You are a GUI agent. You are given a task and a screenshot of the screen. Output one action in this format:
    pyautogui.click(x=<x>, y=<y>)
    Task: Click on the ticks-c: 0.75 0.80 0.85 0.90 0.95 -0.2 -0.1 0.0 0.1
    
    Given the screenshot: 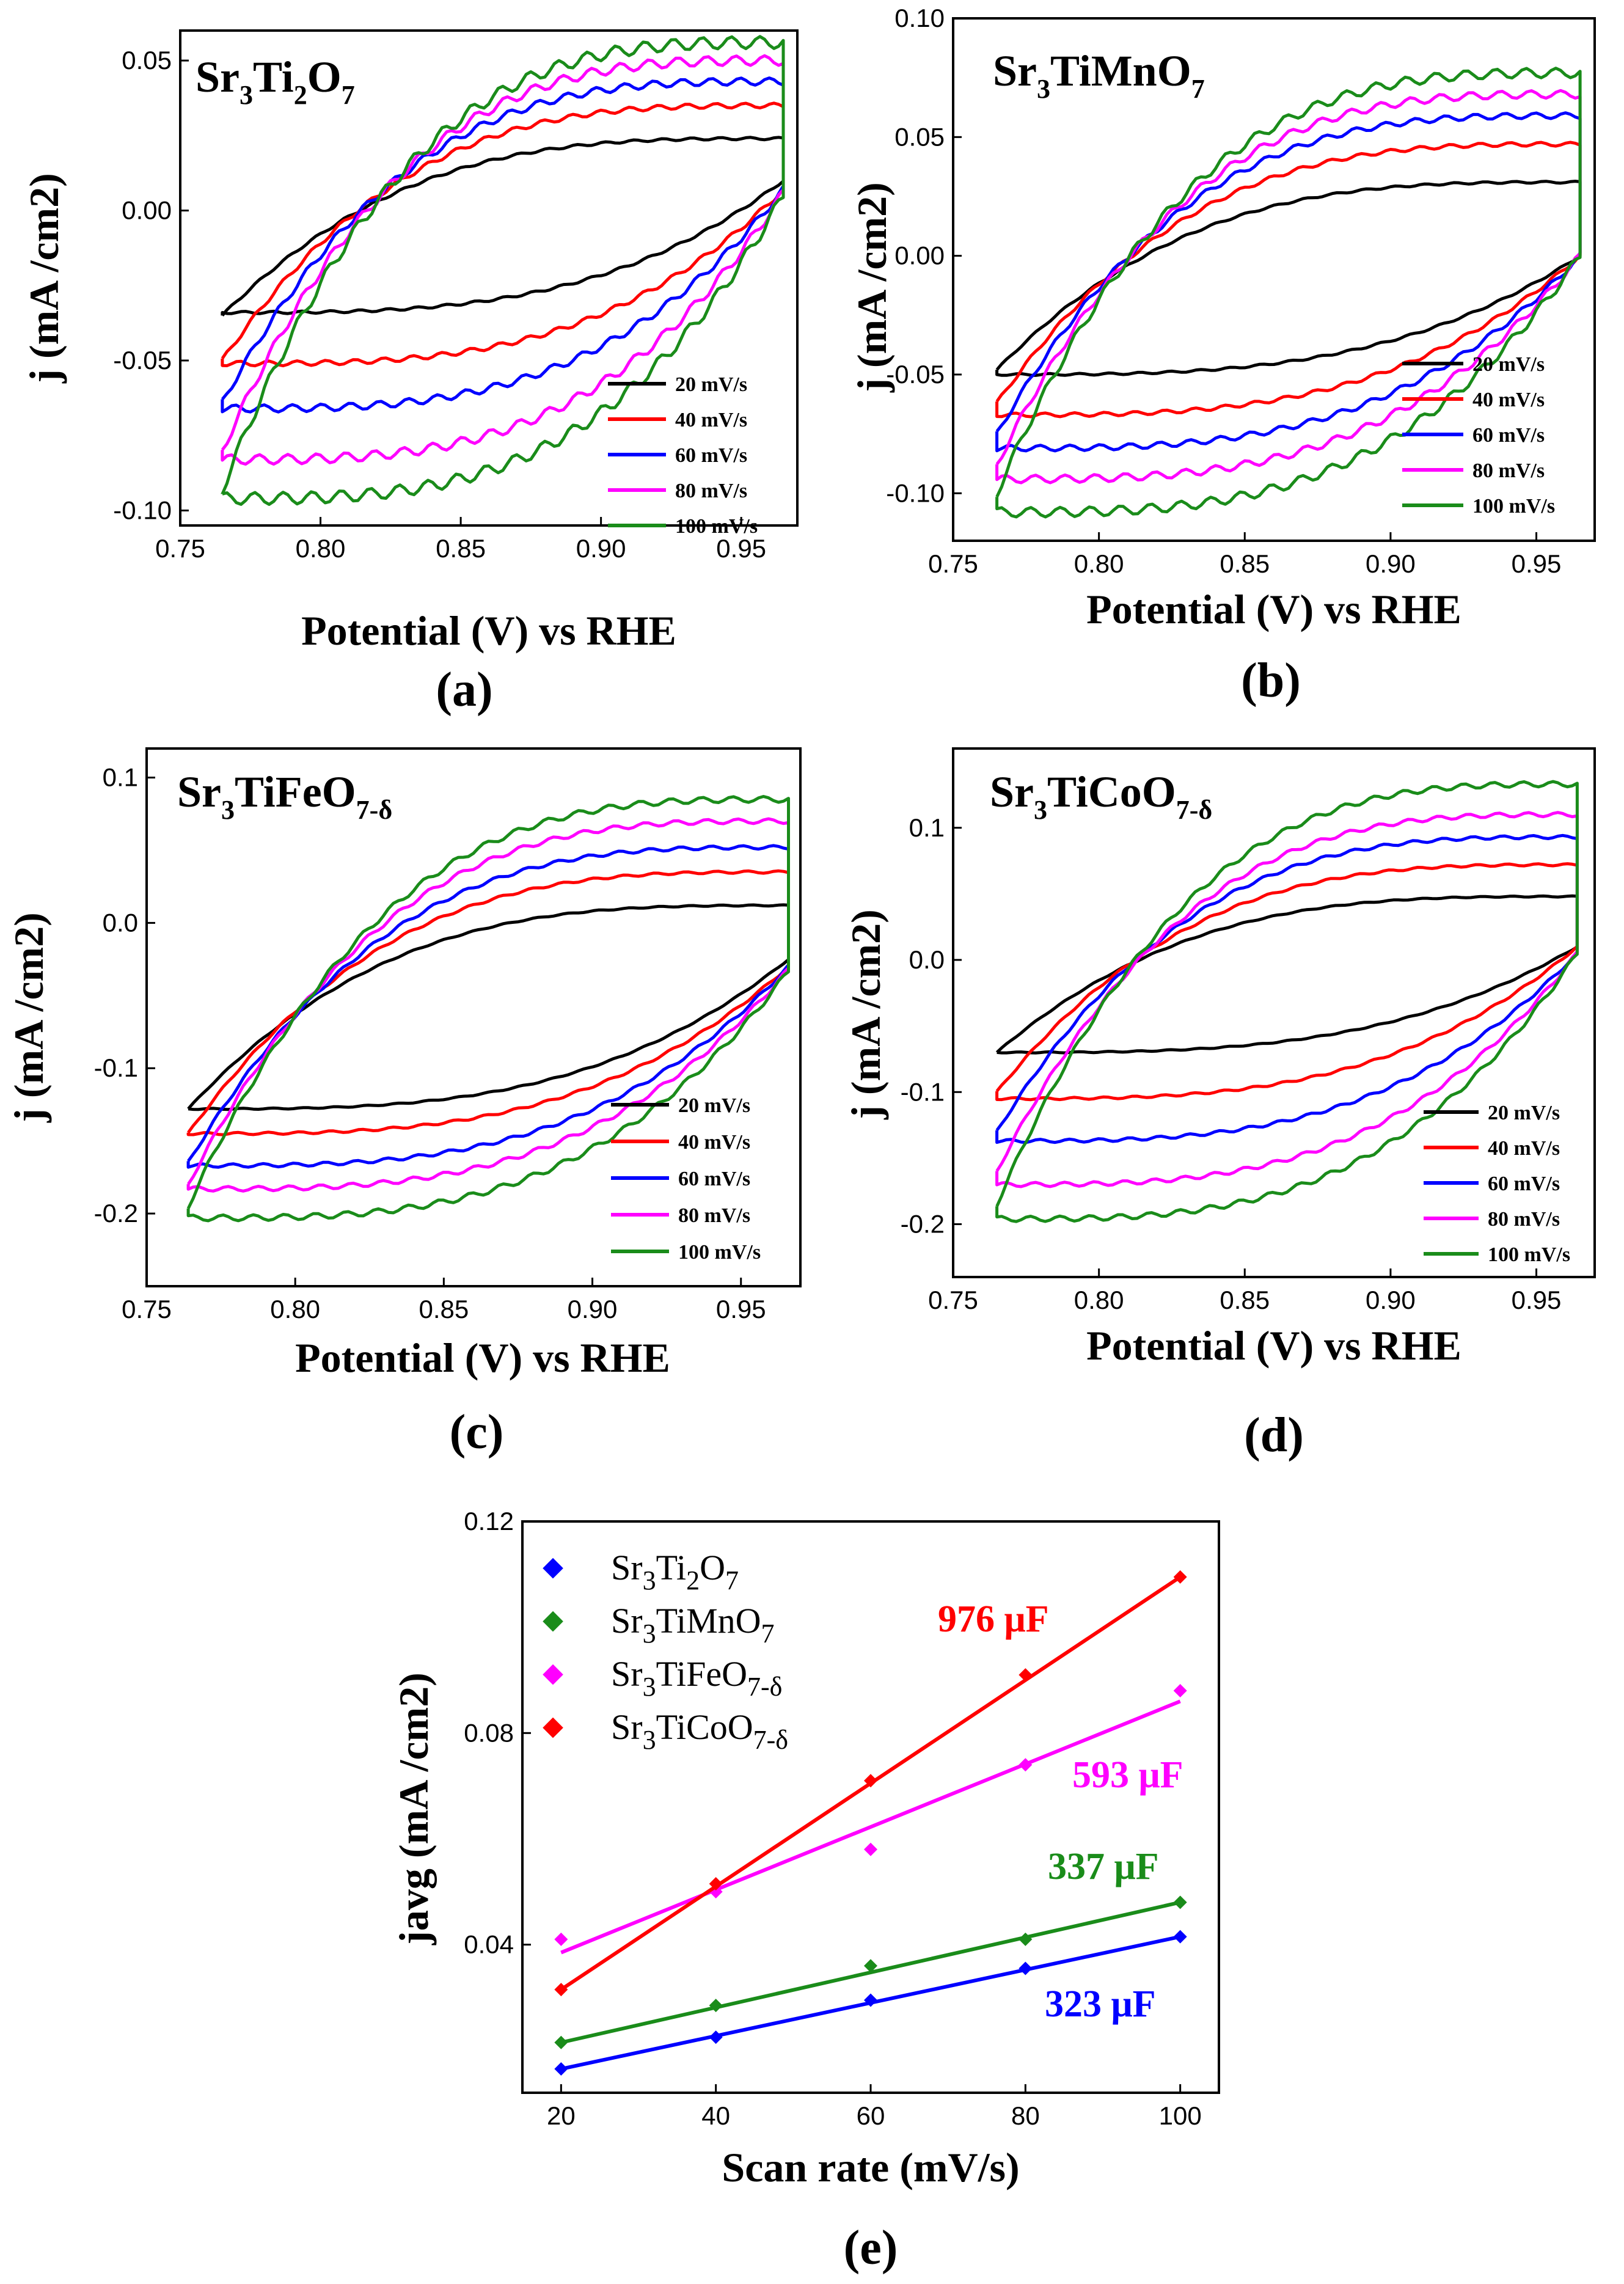 What is the action you would take?
    pyautogui.click(x=430, y=1043)
    